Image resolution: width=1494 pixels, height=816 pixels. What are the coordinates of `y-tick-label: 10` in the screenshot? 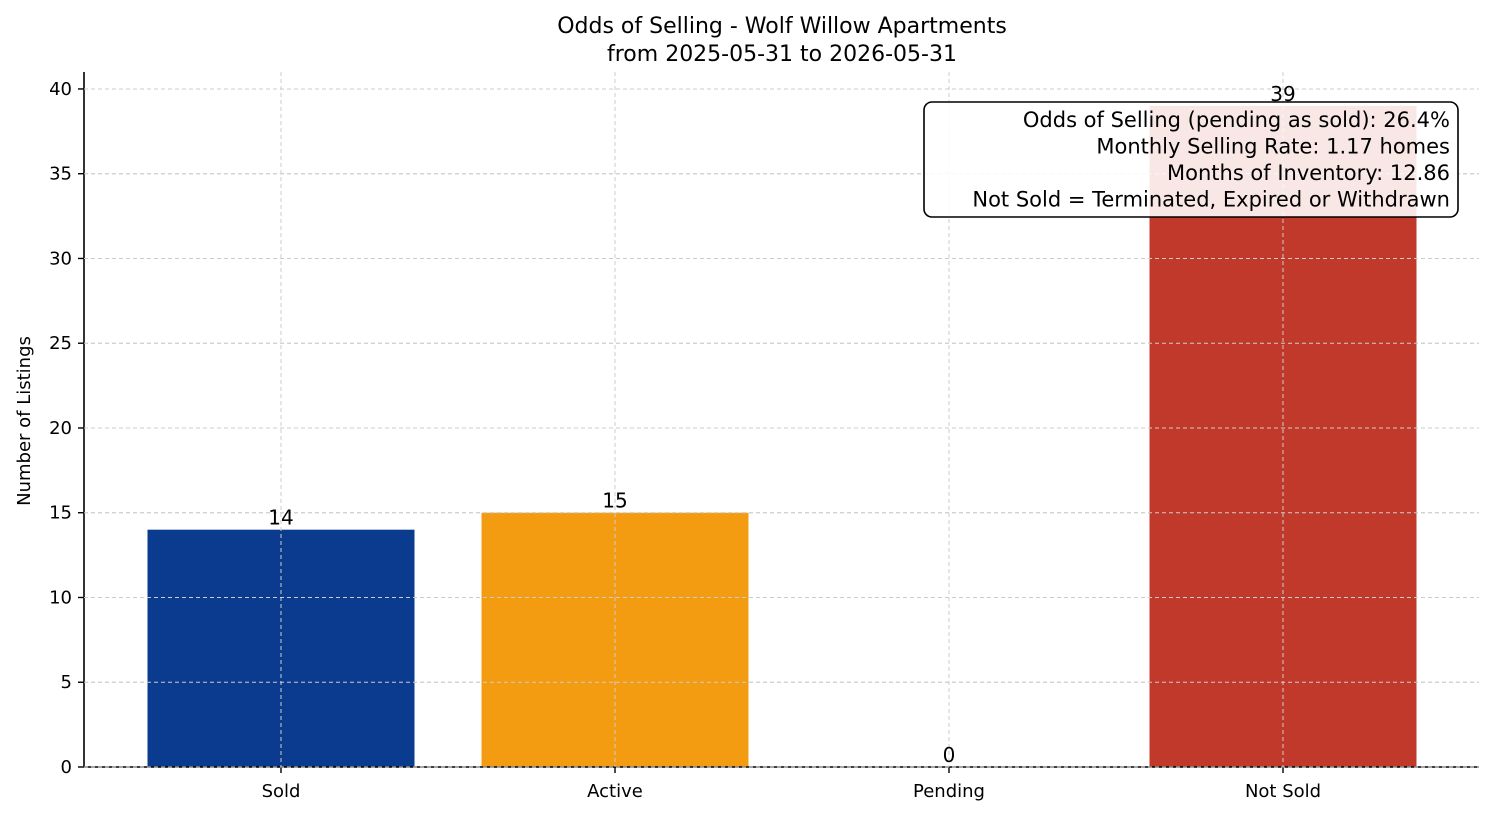 It's located at (60, 597).